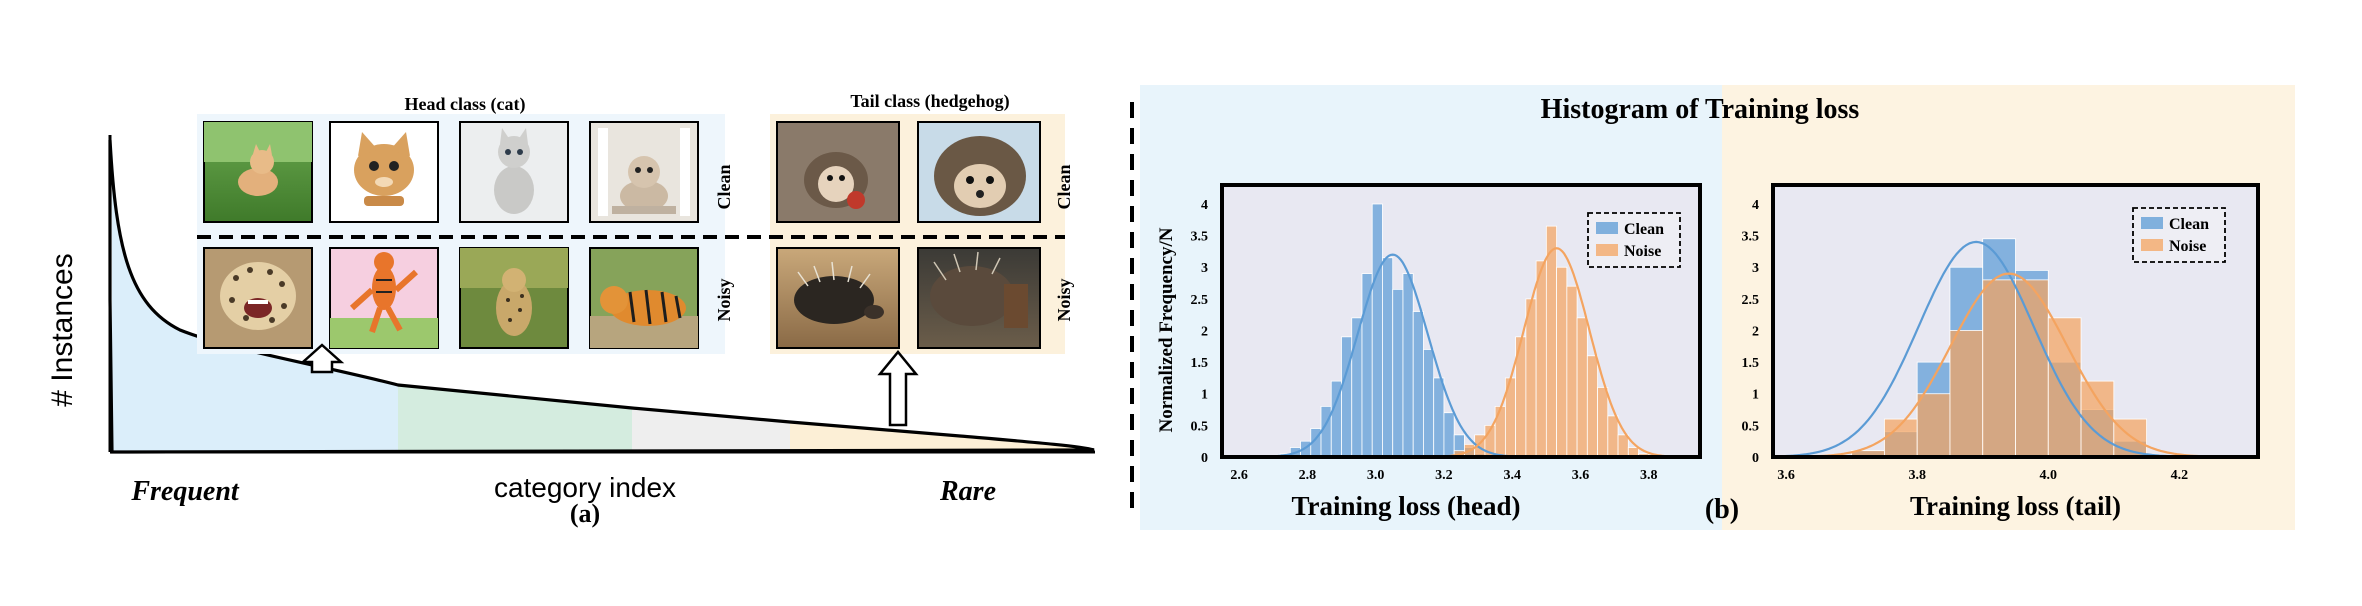 The image size is (2362, 606). What do you see at coordinates (514, 172) in the screenshot?
I see `image-grey-kitten` at bounding box center [514, 172].